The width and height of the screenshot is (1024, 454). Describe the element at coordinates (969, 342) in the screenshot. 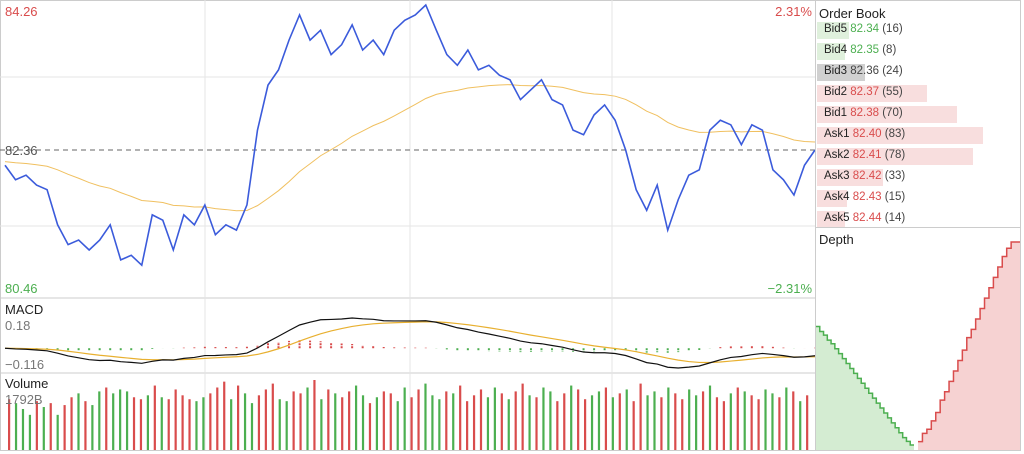

I see `depth-ask-line` at that location.